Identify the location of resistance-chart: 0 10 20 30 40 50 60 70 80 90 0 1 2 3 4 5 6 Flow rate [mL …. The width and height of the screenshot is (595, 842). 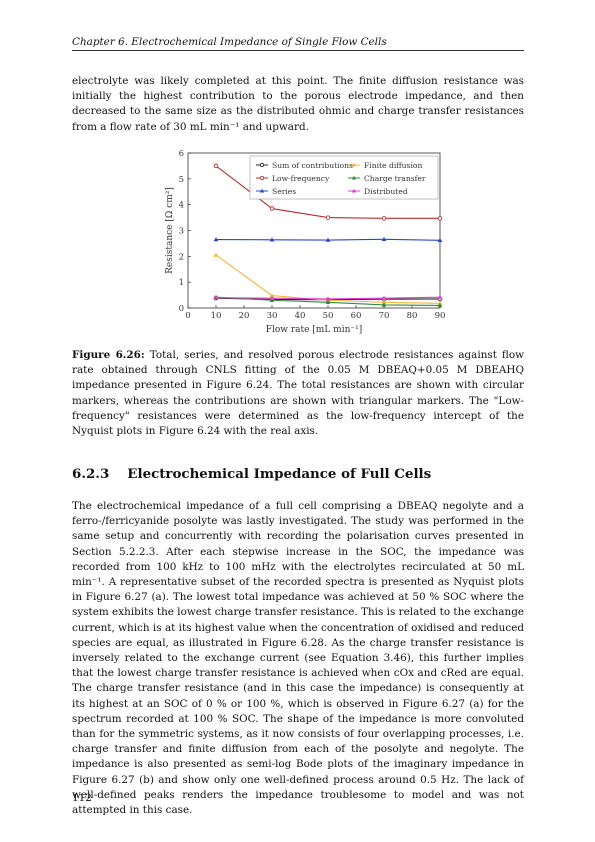
(305, 242).